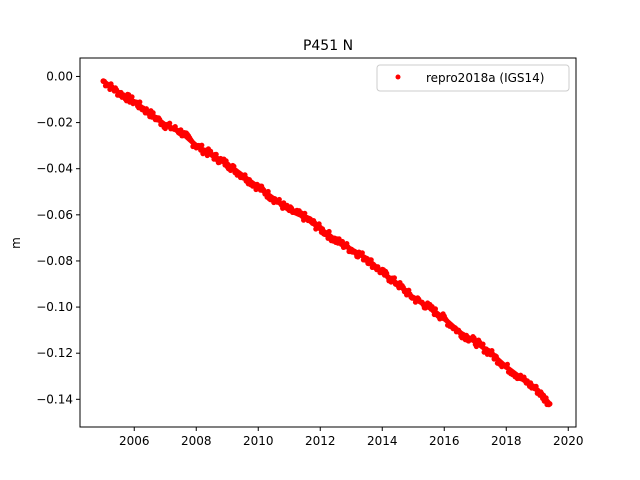 Image resolution: width=640 pixels, height=480 pixels. What do you see at coordinates (328, 46) in the screenshot?
I see `chart-title: P451 N` at bounding box center [328, 46].